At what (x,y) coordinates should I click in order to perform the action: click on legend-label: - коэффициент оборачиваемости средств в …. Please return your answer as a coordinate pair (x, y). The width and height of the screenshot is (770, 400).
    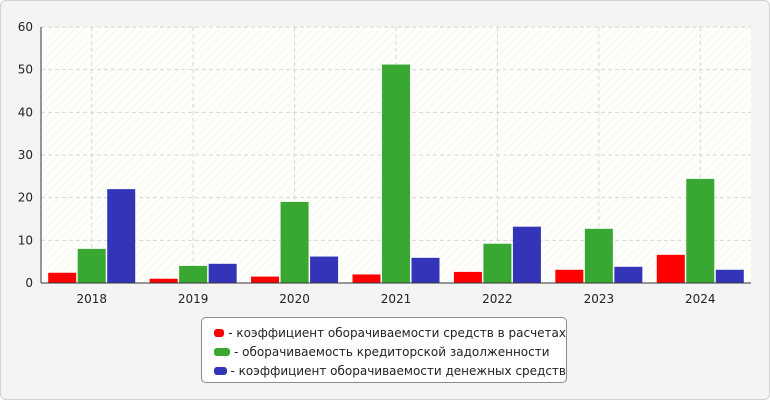
    Looking at the image, I should click on (397, 332).